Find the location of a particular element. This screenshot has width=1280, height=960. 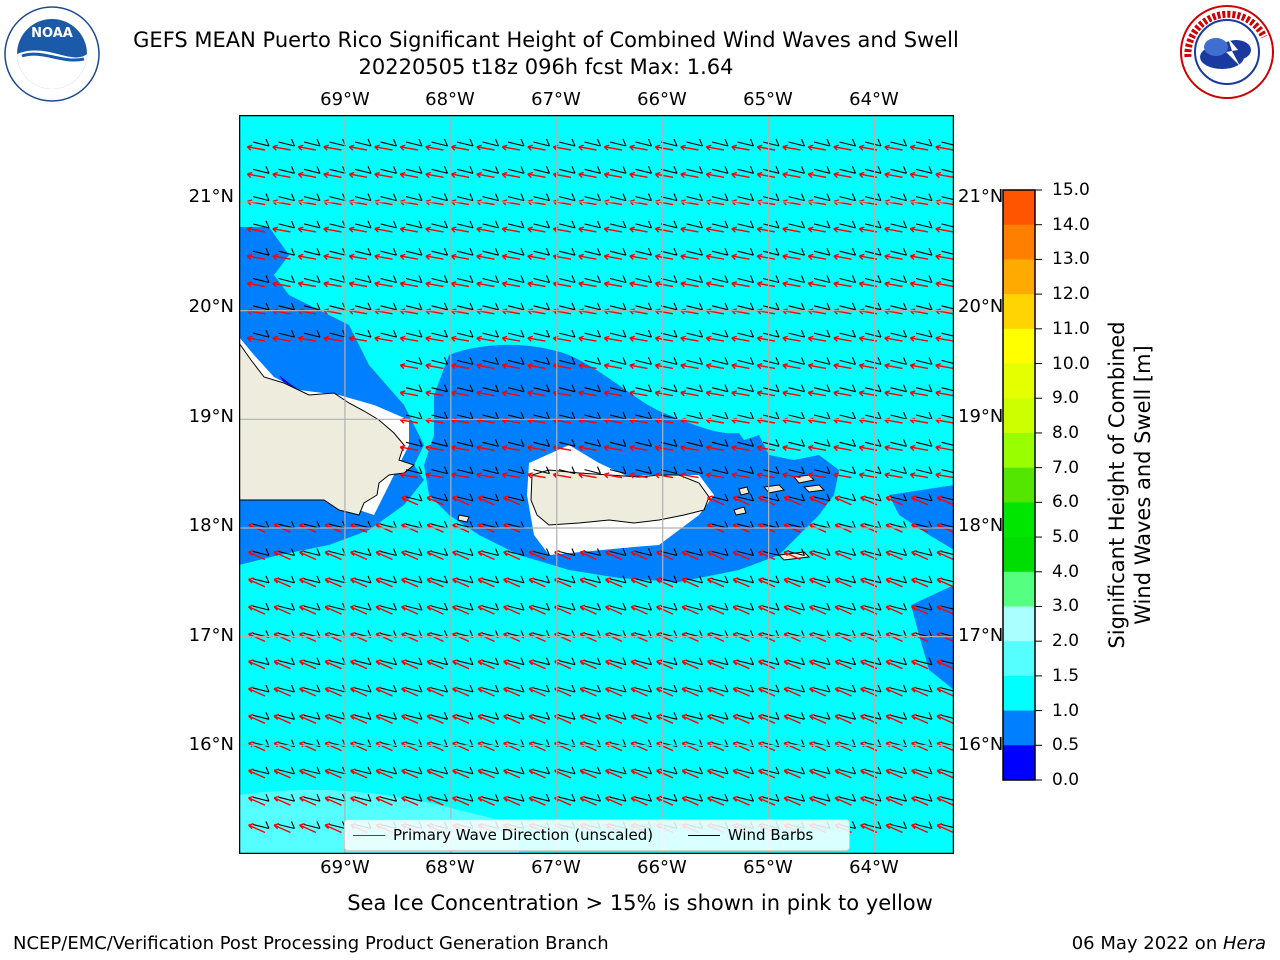

lon-label-bottom-65w: 65°W is located at coordinates (768, 867).